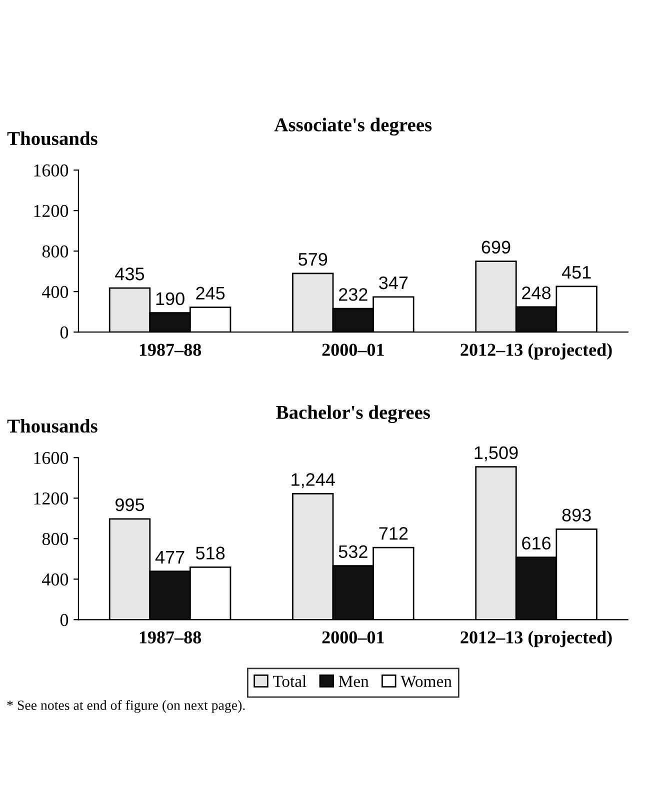 This screenshot has height=810, width=654. Describe the element at coordinates (313, 259) in the screenshot. I see `data-label: 579` at that location.